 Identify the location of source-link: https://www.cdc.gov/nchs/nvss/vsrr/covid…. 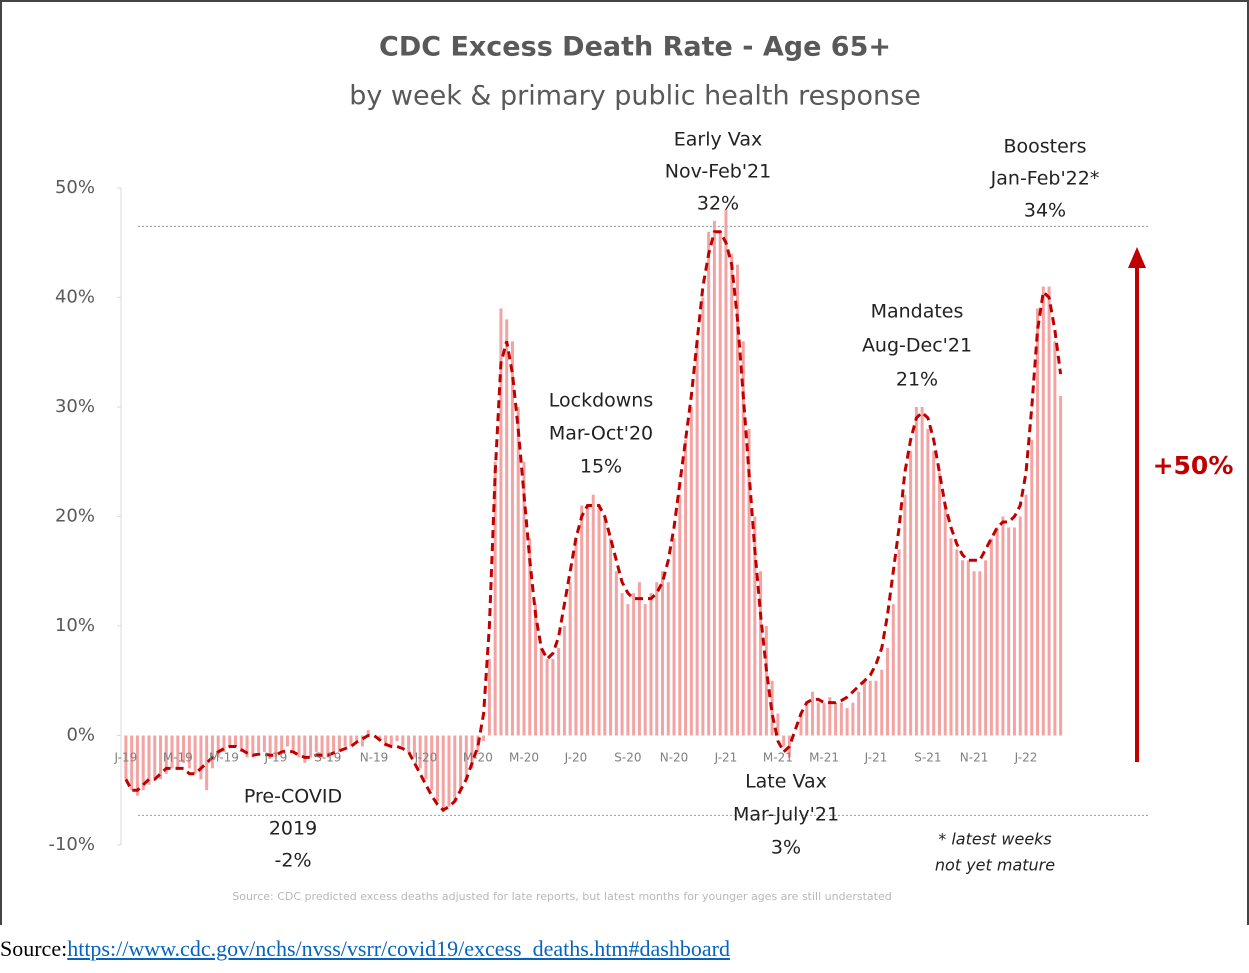
(398, 948).